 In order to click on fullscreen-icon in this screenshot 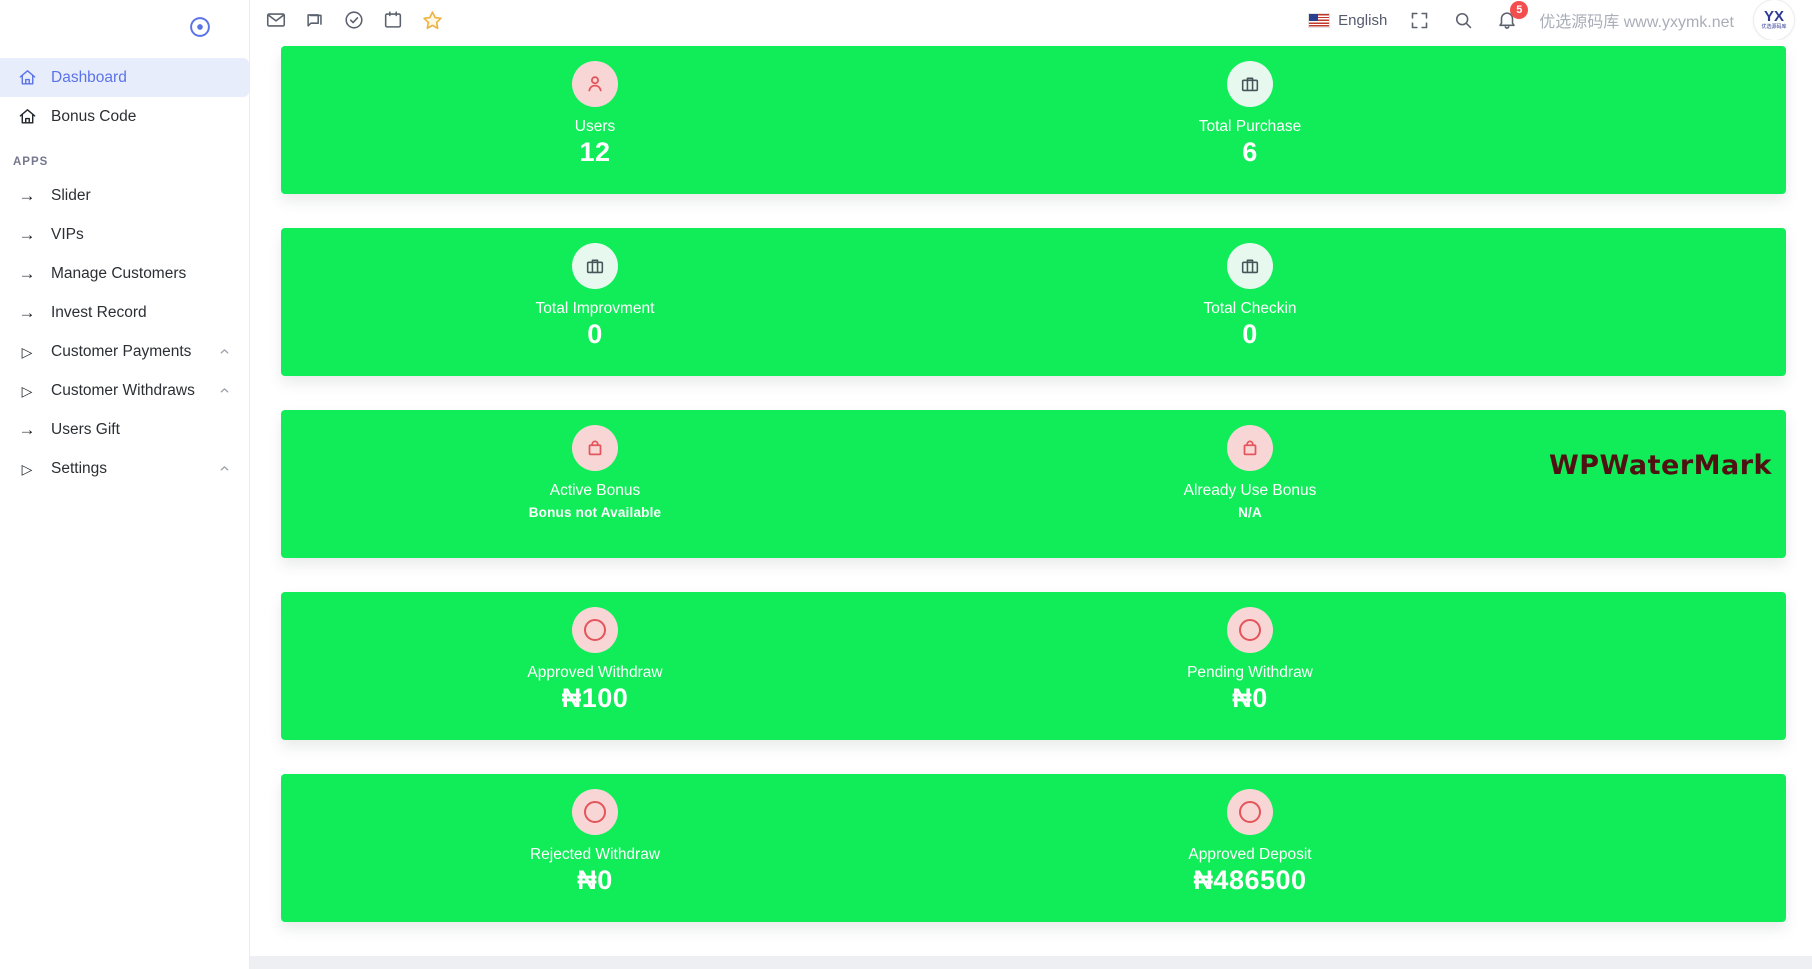, I will do `click(1419, 20)`.